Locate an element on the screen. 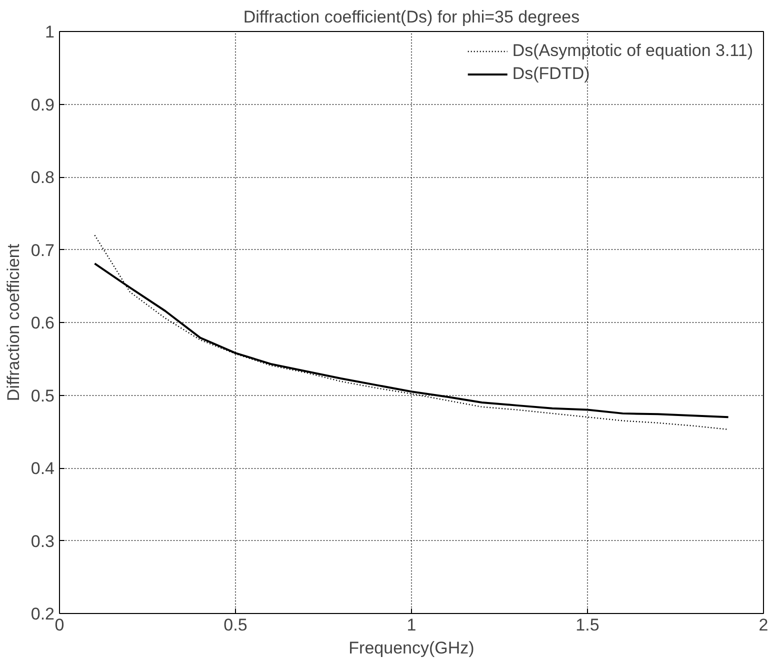 The image size is (783, 660). y-tick-label: 0.6 is located at coordinates (42, 323).